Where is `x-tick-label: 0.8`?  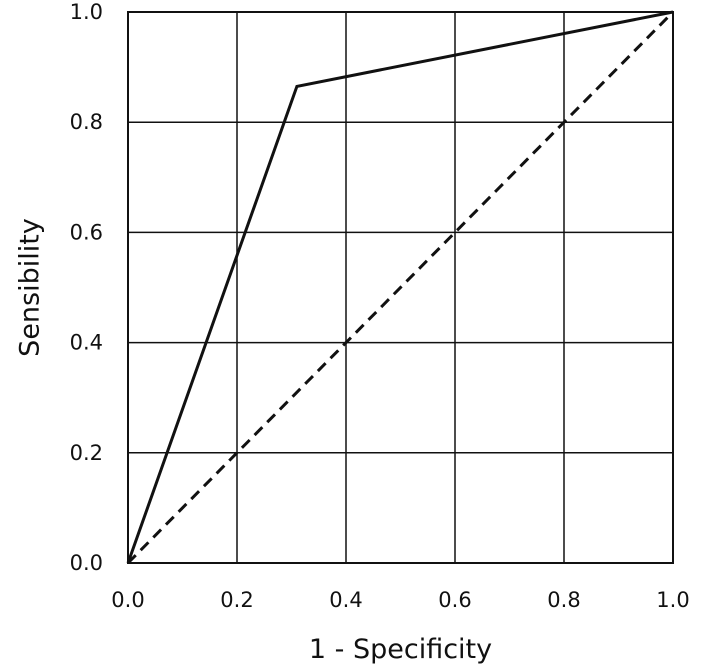 x-tick-label: 0.8 is located at coordinates (563, 600).